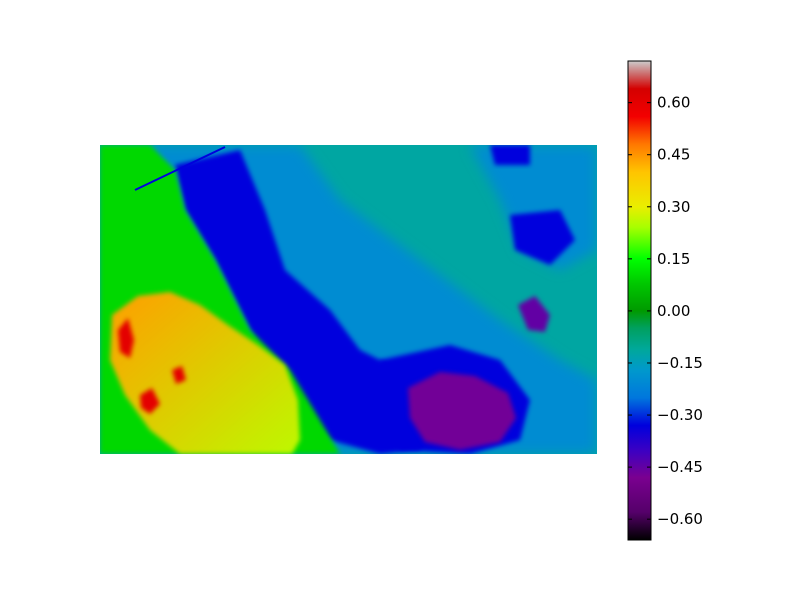  What do you see at coordinates (510, 155) in the screenshot?
I see `region-deep-blue-top` at bounding box center [510, 155].